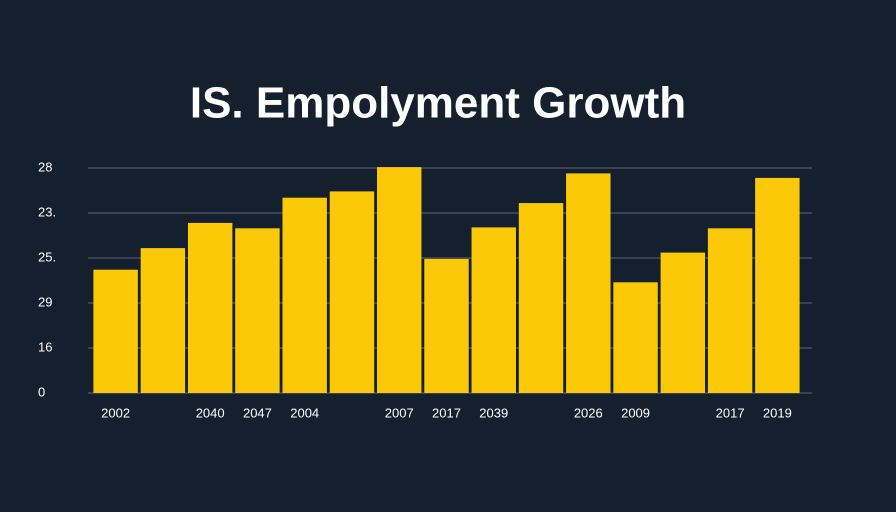 The height and width of the screenshot is (512, 896). What do you see at coordinates (257, 412) in the screenshot?
I see `x-tick-label: 2047` at bounding box center [257, 412].